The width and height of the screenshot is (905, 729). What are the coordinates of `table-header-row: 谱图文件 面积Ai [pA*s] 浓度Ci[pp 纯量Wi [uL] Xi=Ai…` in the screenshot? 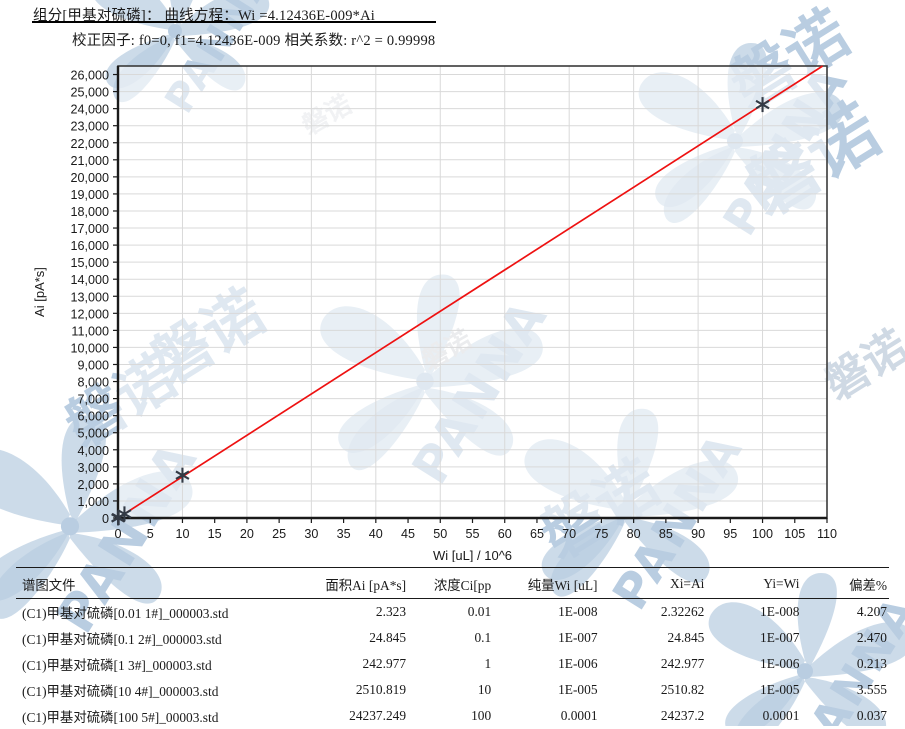 It's located at (452, 583).